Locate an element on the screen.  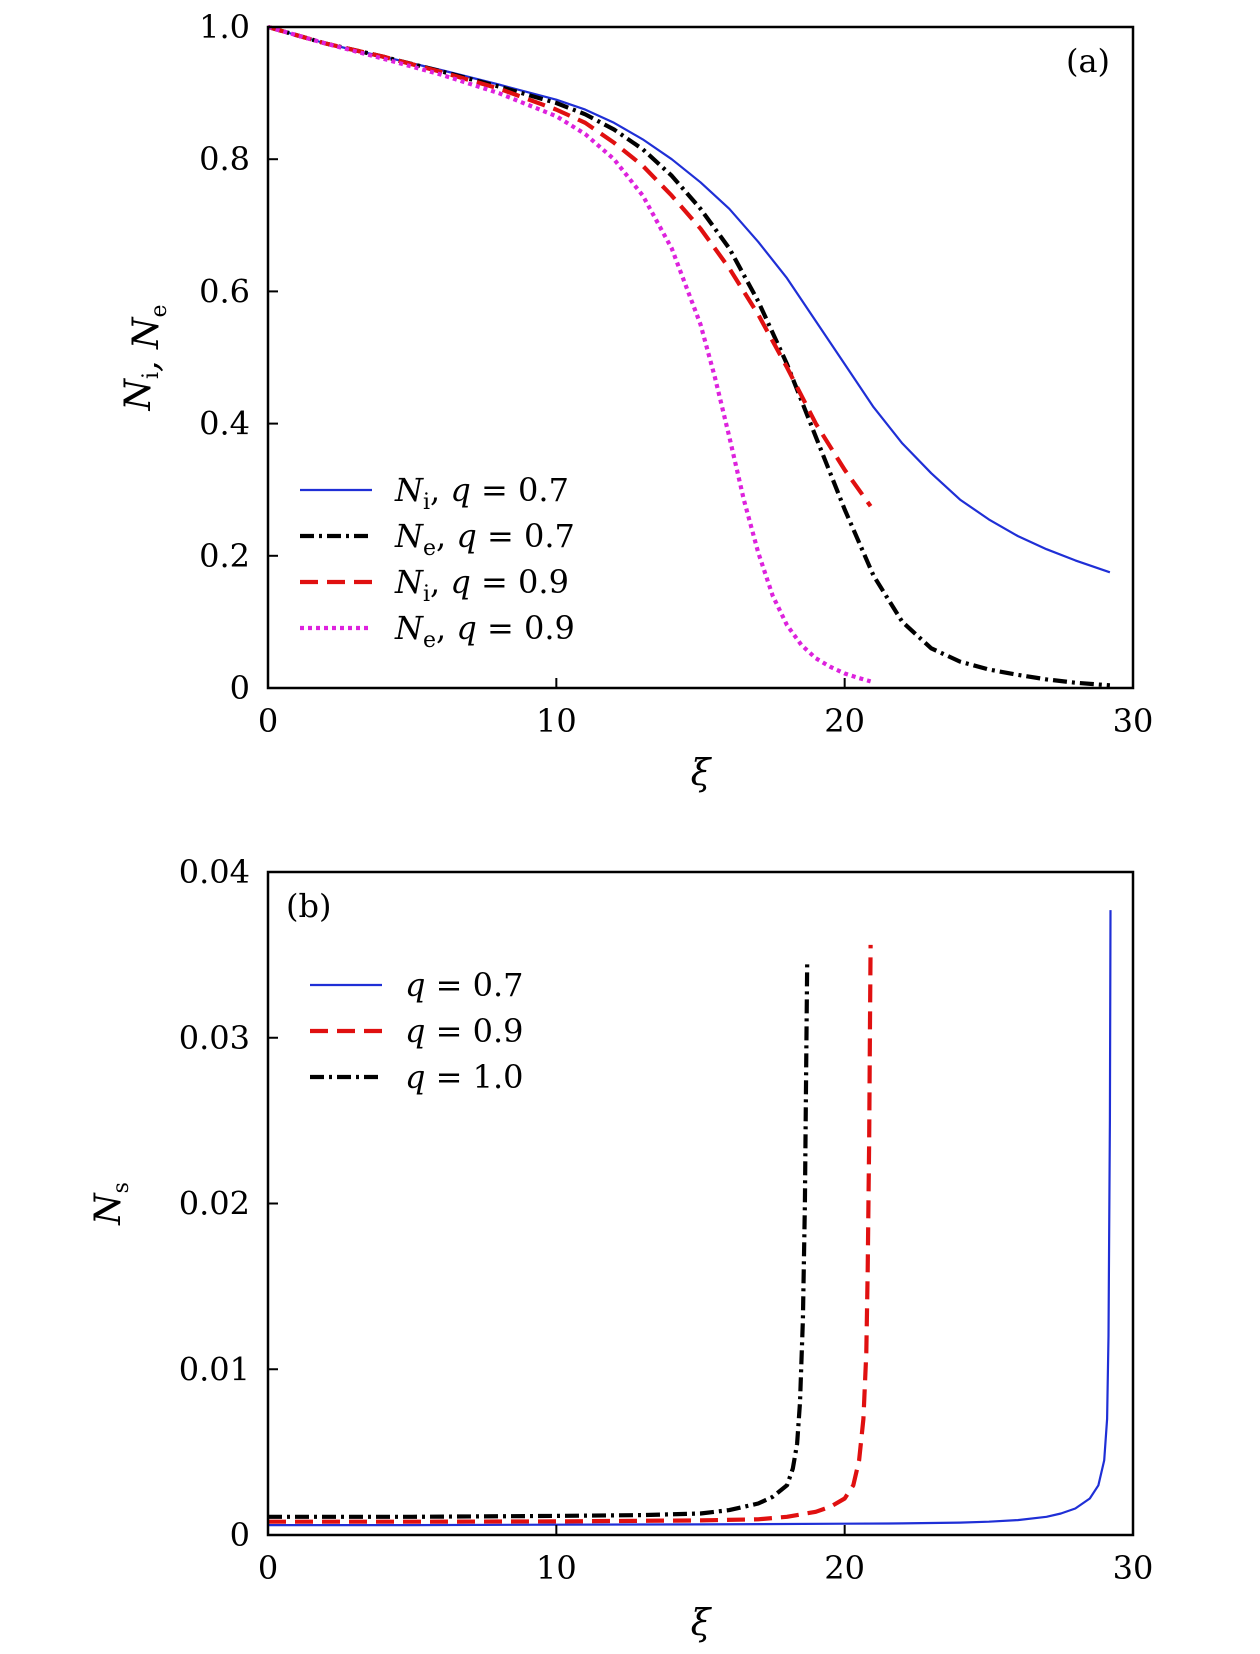
y-tick-label: 0.02 is located at coordinates (214, 1204).